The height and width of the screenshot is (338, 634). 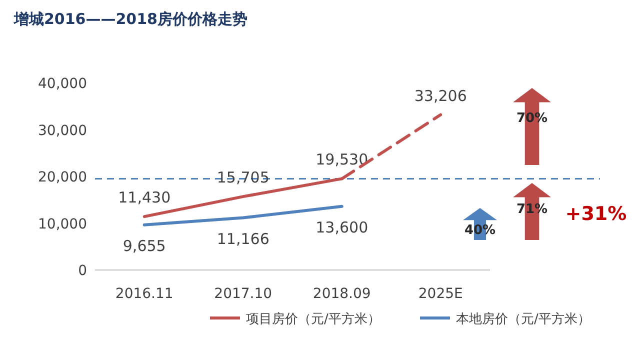 What do you see at coordinates (130, 19) in the screenshot?
I see `chart-title: 增城2016——2018房价价格走势` at bounding box center [130, 19].